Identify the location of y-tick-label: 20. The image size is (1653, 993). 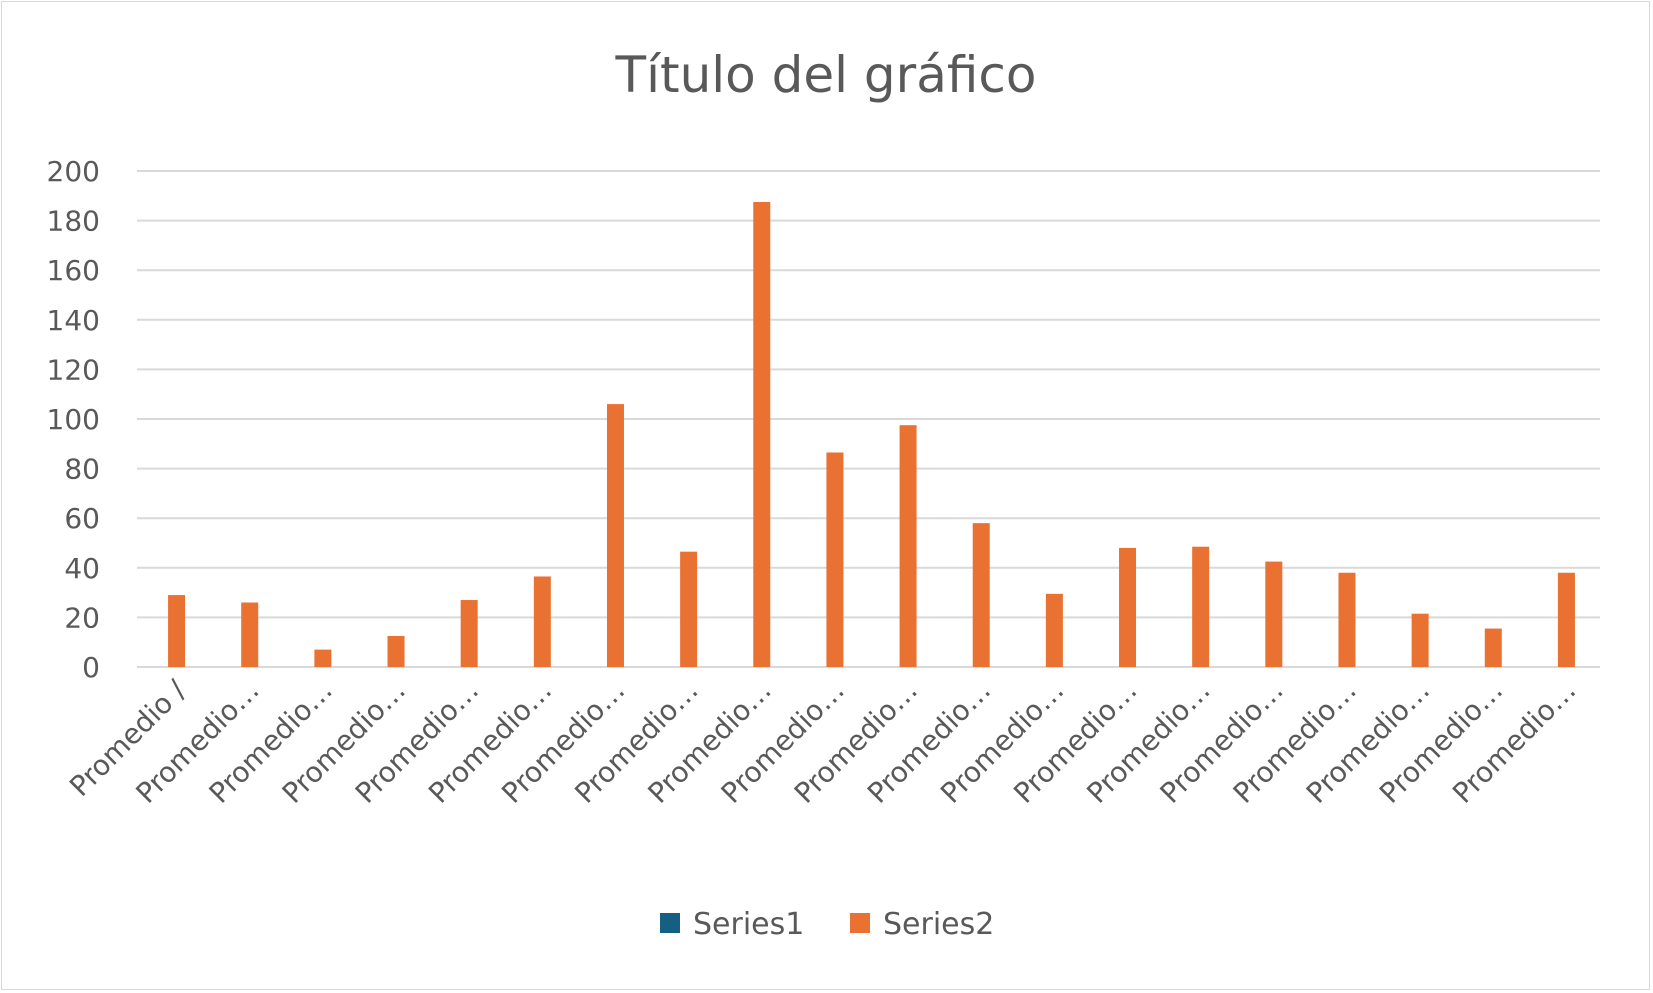
(82, 617).